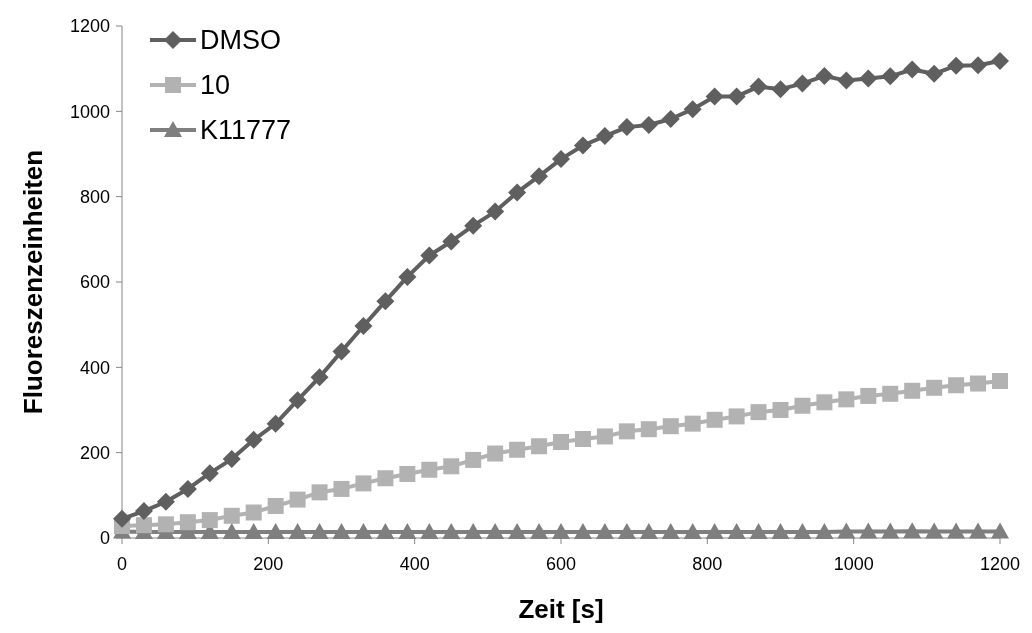  What do you see at coordinates (89, 26) in the screenshot?
I see `y-tick-label: 1200` at bounding box center [89, 26].